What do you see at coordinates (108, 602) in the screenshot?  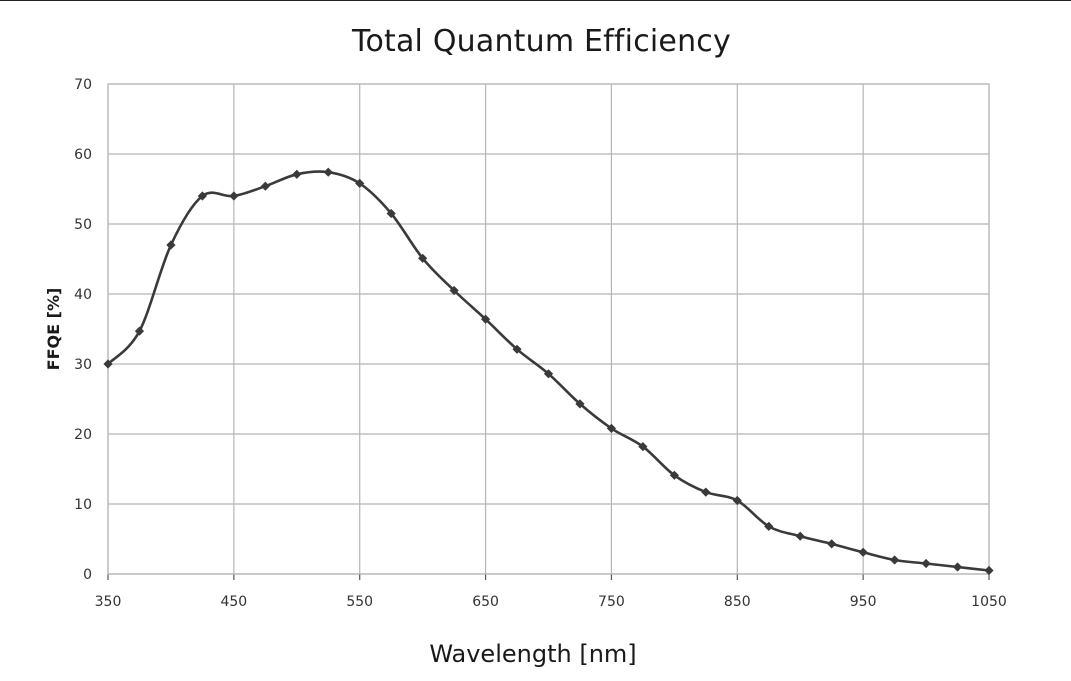 I see `x-tick-label: 350` at bounding box center [108, 602].